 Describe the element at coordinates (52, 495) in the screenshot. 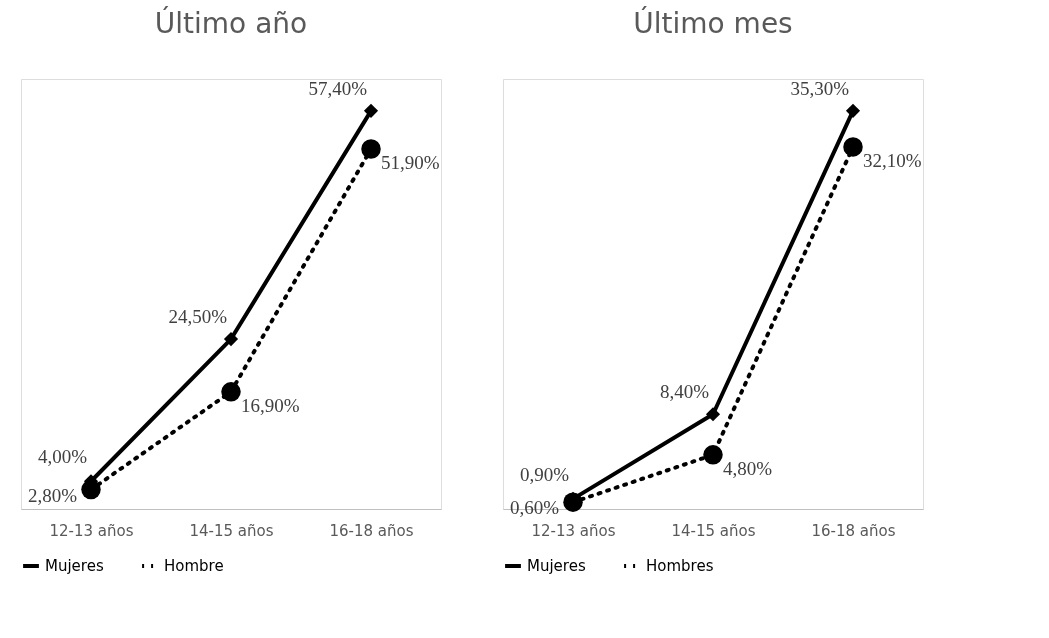

I see `data-label: 2,80%` at that location.